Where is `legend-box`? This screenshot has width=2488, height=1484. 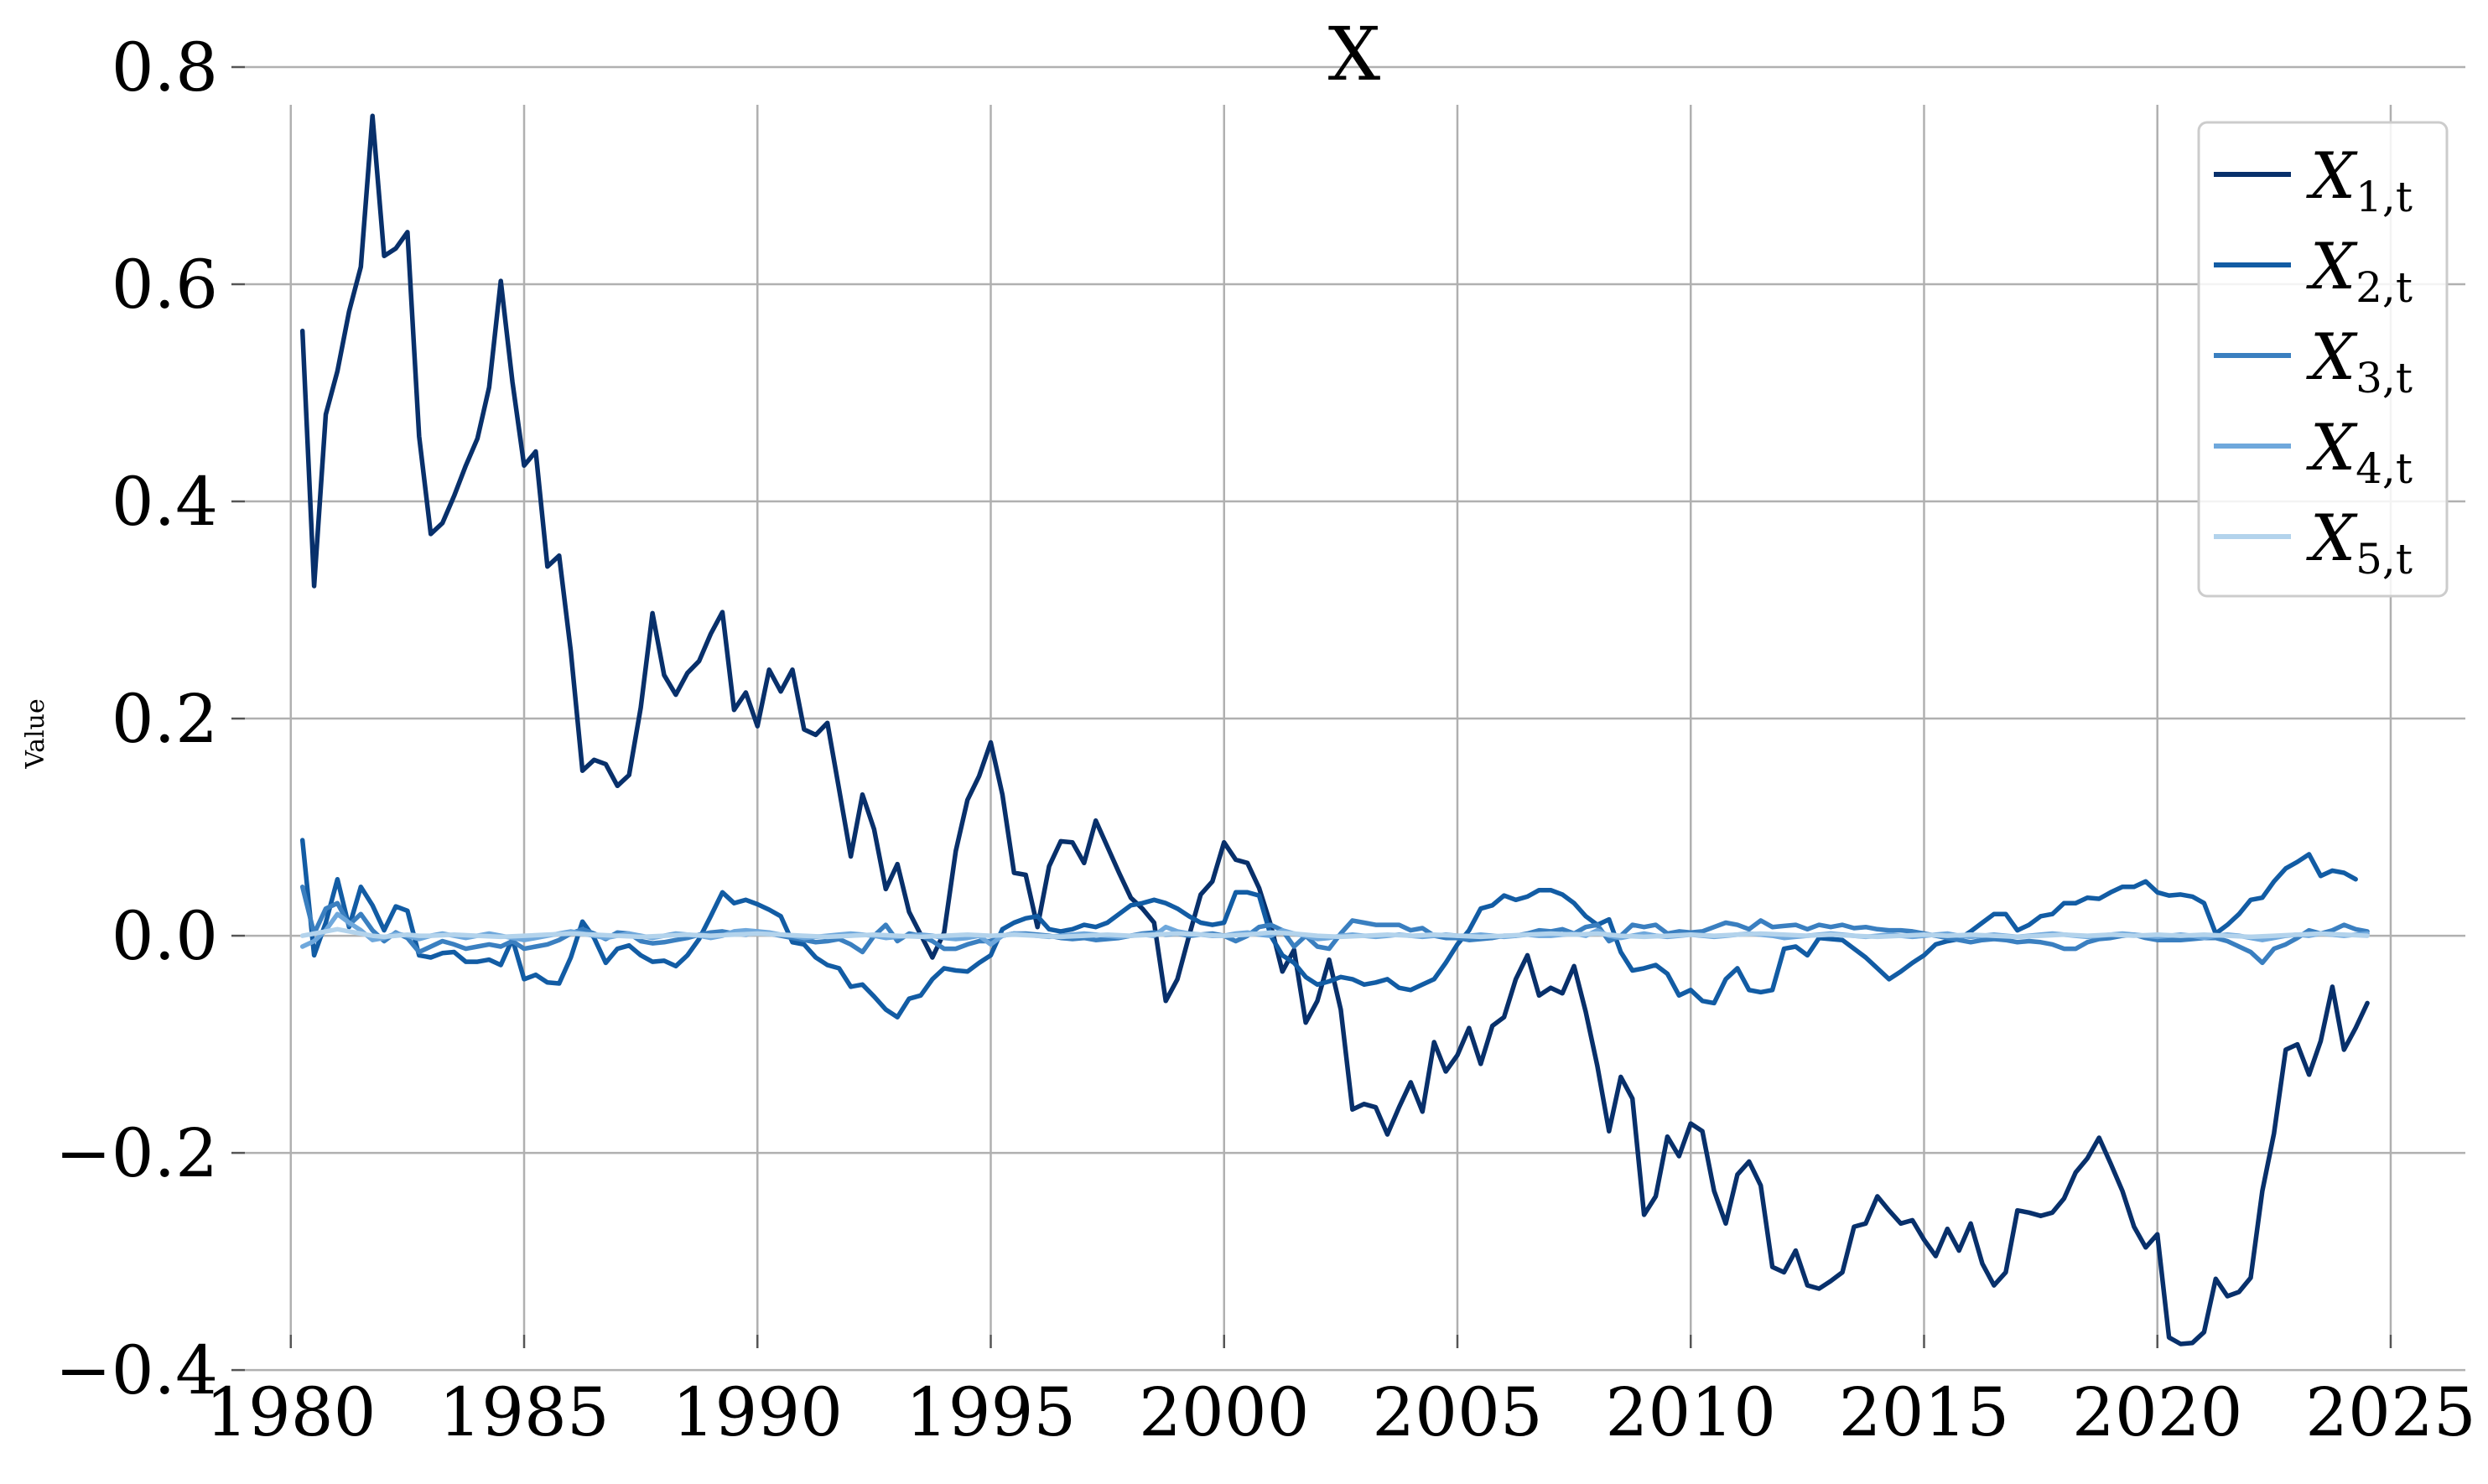 legend-box is located at coordinates (2323, 359).